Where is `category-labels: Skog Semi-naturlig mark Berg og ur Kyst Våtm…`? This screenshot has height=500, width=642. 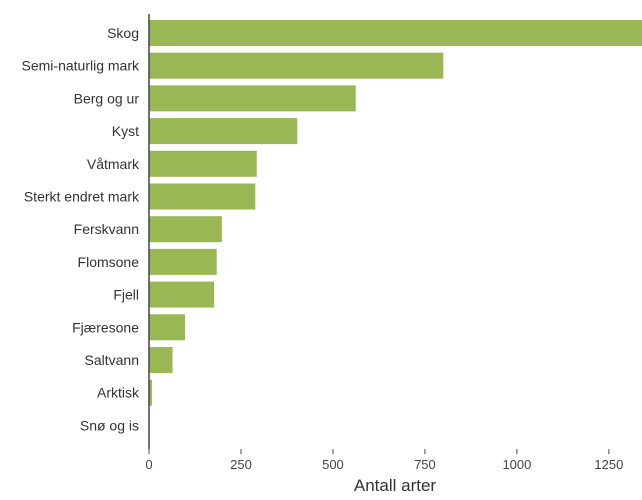 category-labels: Skog Semi-naturlig mark Berg og ur Kyst Våtm… is located at coordinates (81, 229).